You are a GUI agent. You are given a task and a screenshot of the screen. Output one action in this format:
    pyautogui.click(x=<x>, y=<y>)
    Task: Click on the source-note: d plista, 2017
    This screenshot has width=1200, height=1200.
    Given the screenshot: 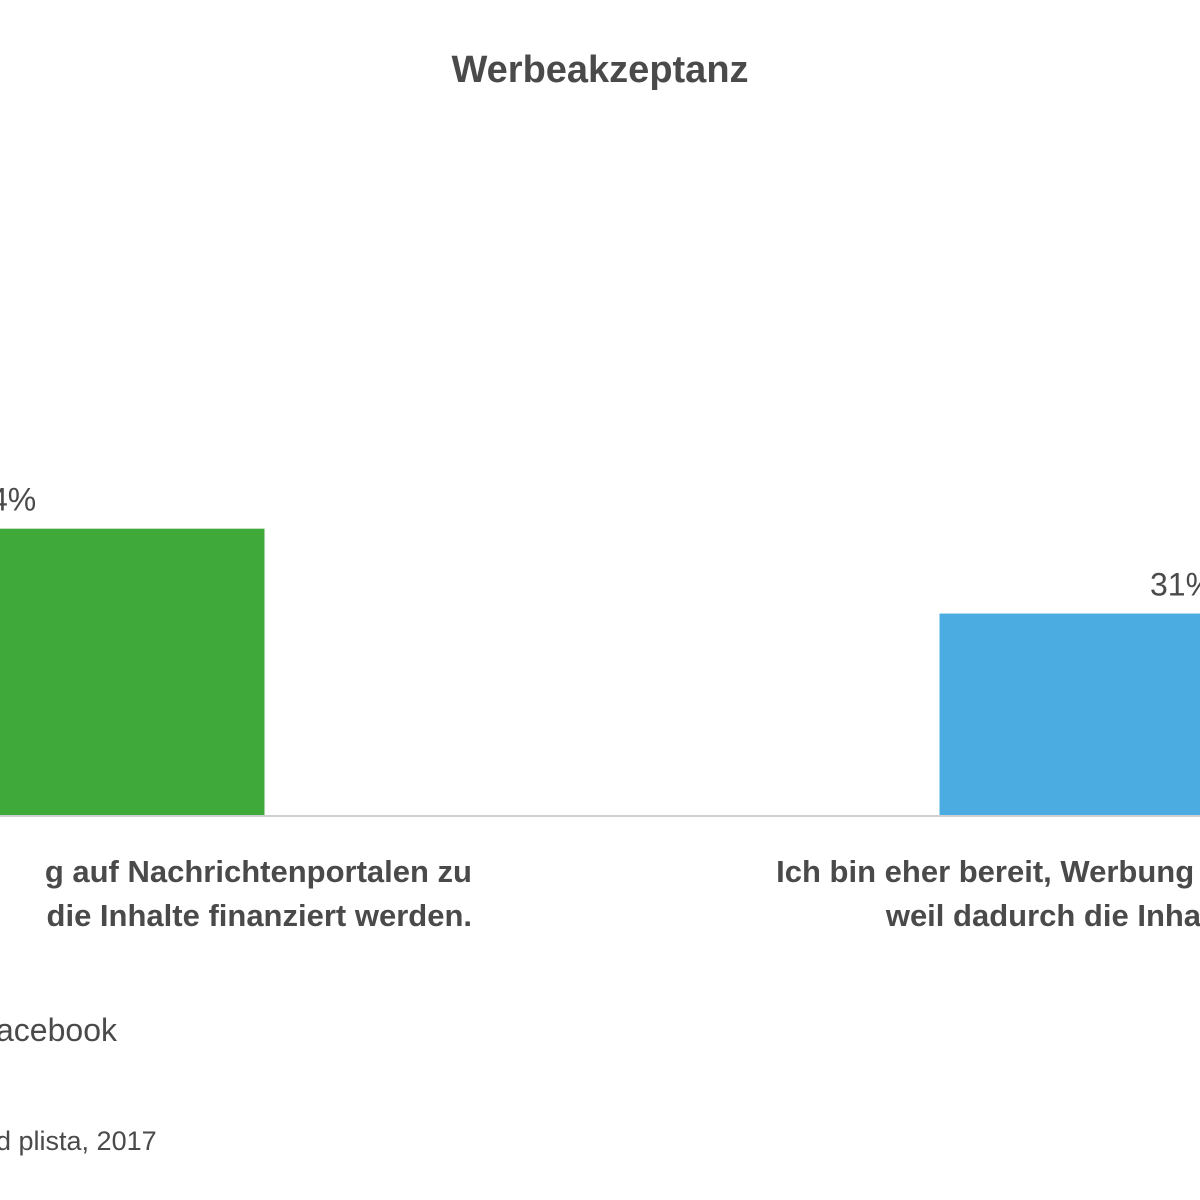 What is the action you would take?
    pyautogui.click(x=78, y=1141)
    